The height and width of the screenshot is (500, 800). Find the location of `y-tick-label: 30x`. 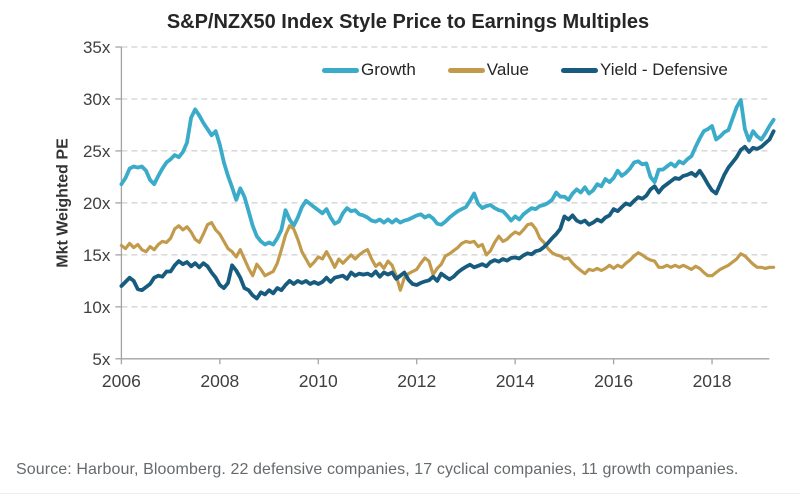

y-tick-label: 30x is located at coordinates (97, 99).